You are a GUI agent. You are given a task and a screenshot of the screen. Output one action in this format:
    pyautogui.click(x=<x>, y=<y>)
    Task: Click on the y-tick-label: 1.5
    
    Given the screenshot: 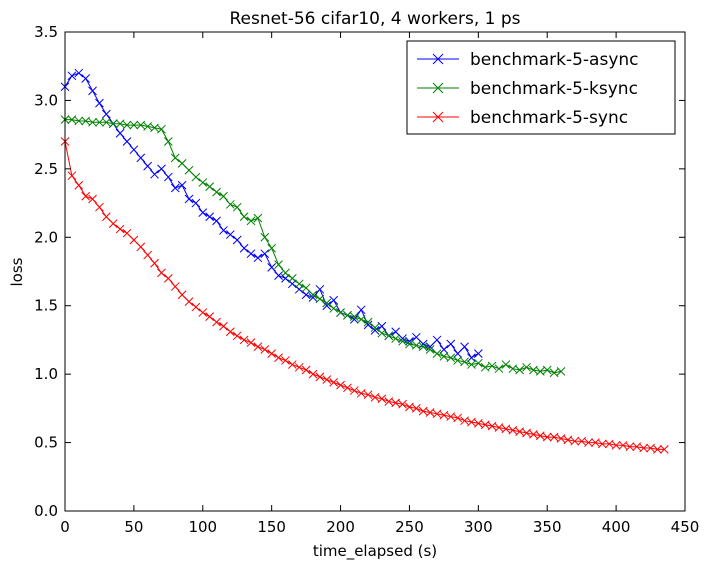 What is the action you would take?
    pyautogui.click(x=46, y=306)
    